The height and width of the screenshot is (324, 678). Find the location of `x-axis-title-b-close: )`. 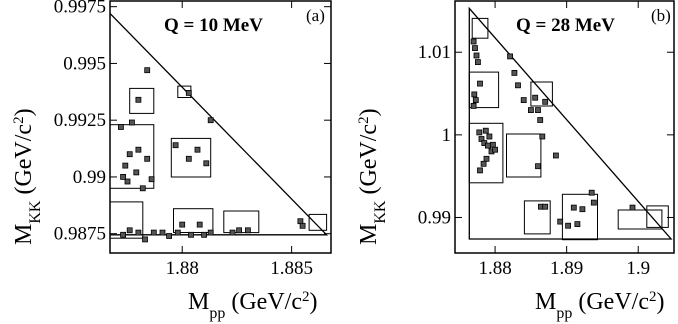

x-axis-title-b-close: ) is located at coordinates (660, 302).